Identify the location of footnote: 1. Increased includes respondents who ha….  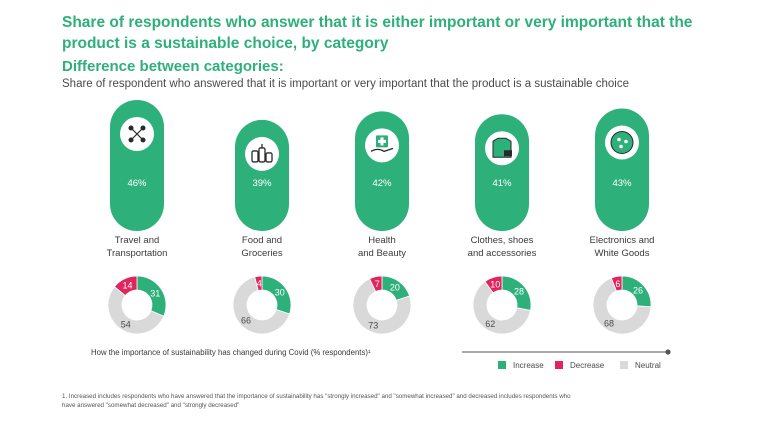
(316, 401).